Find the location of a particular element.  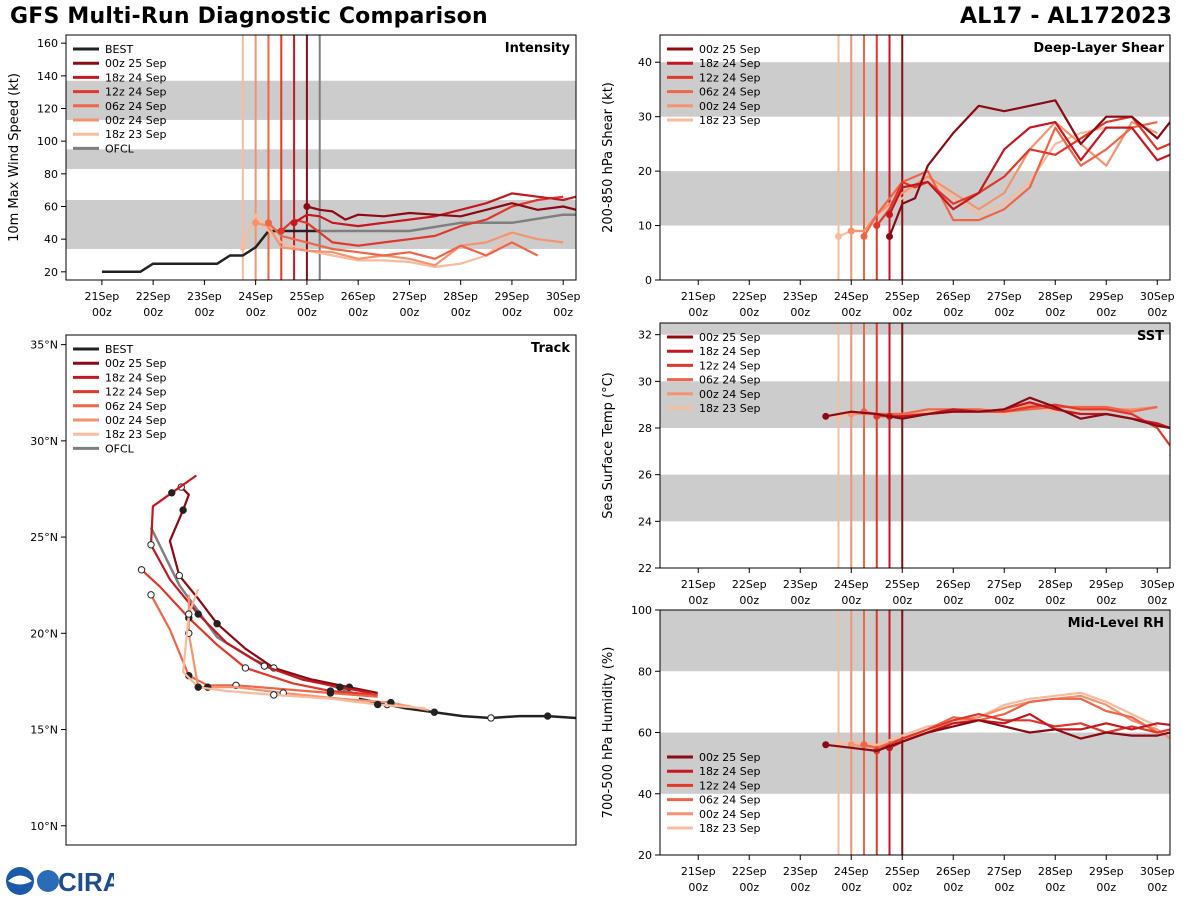

x-tick-label: 22Sep is located at coordinates (749, 296).